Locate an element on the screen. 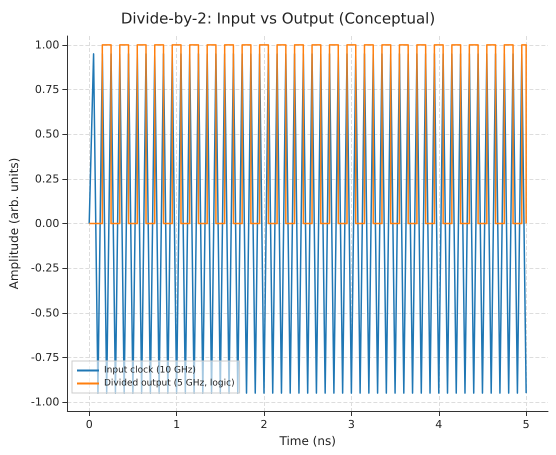  x-tick-label: 0 is located at coordinates (89, 424).